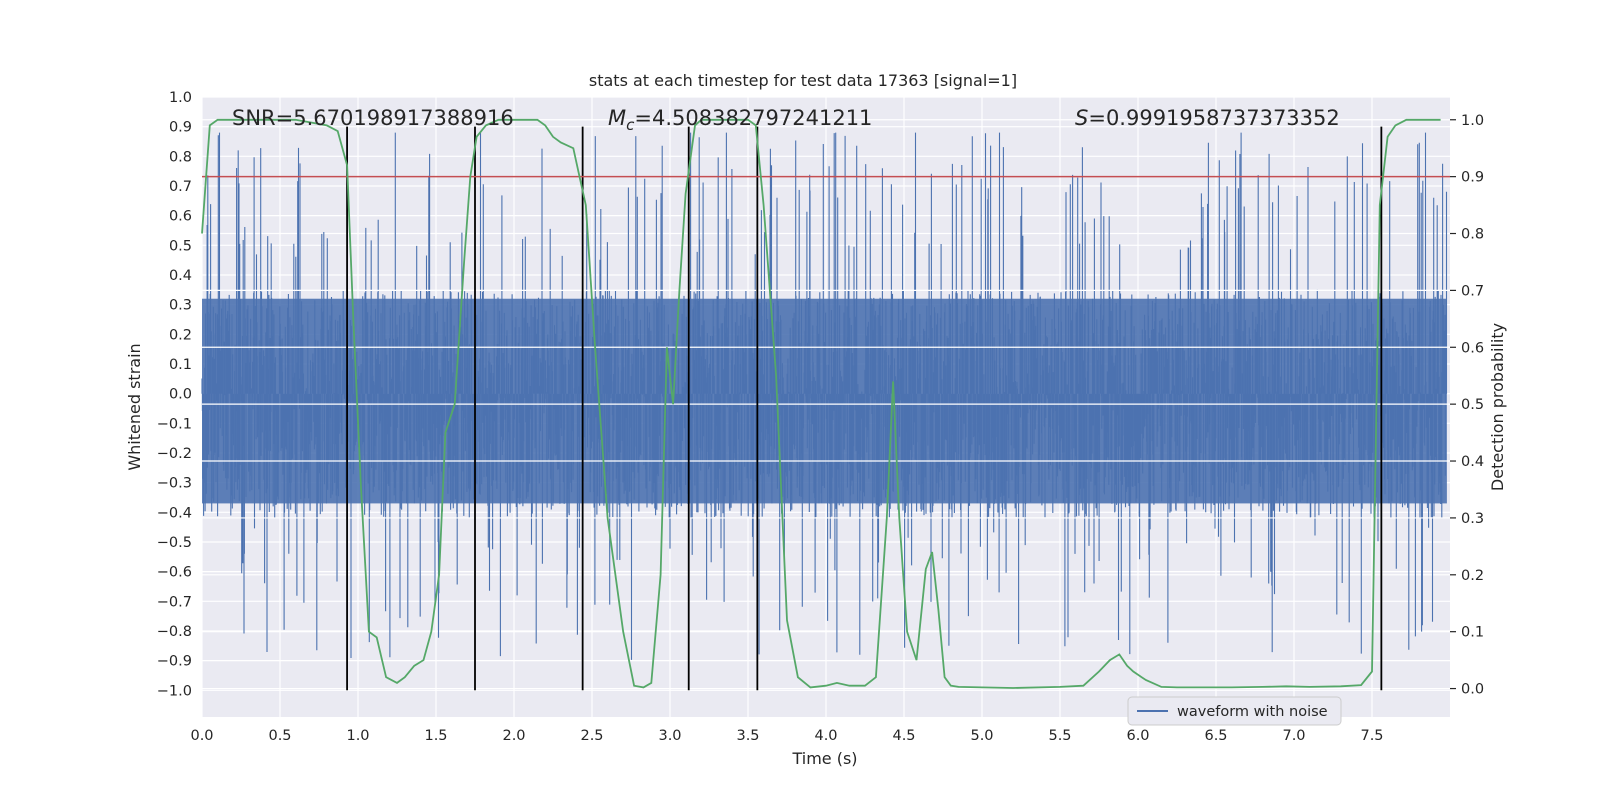  I want to click on chirp-mass-annotation: Mc=4.508382797241211, so click(740, 120).